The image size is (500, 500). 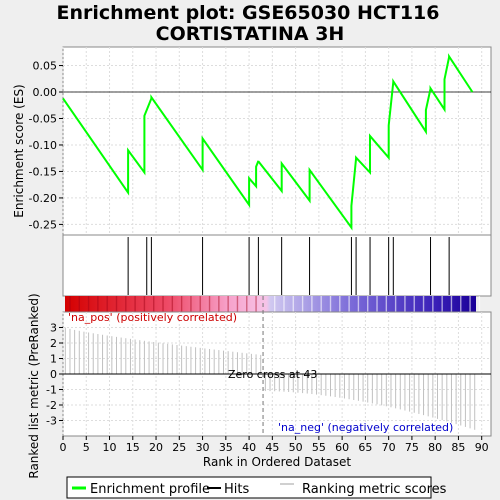 I want to click on metric-tick-label: 0, so click(x=53, y=374).